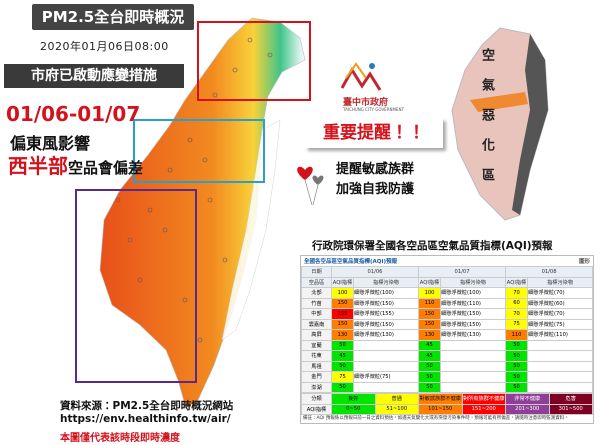 This screenshot has height=445, width=600. What do you see at coordinates (342, 293) in the screenshot?
I see `aqi-value: 100` at bounding box center [342, 293].